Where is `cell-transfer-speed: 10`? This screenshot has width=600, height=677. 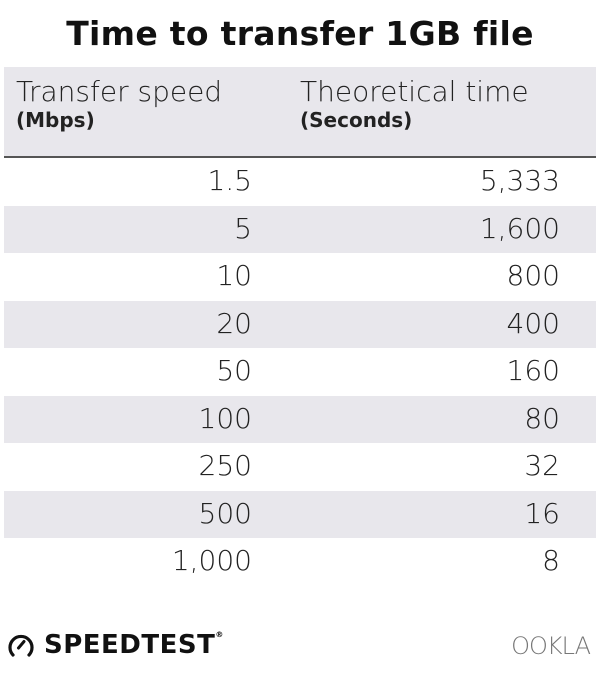 cell-transfer-speed: 10 is located at coordinates (234, 275).